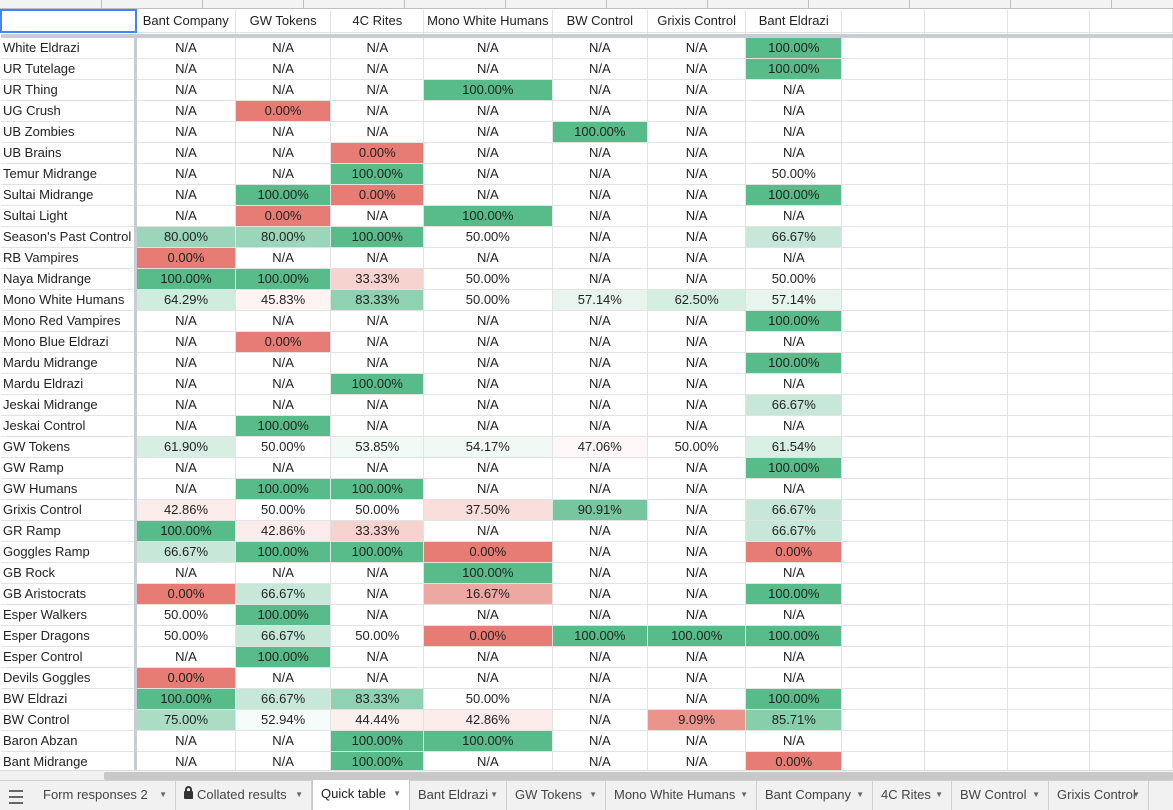 Image resolution: width=1173 pixels, height=810 pixels. What do you see at coordinates (69, 384) in the screenshot?
I see `row-label: Mardu Eldrazi` at bounding box center [69, 384].